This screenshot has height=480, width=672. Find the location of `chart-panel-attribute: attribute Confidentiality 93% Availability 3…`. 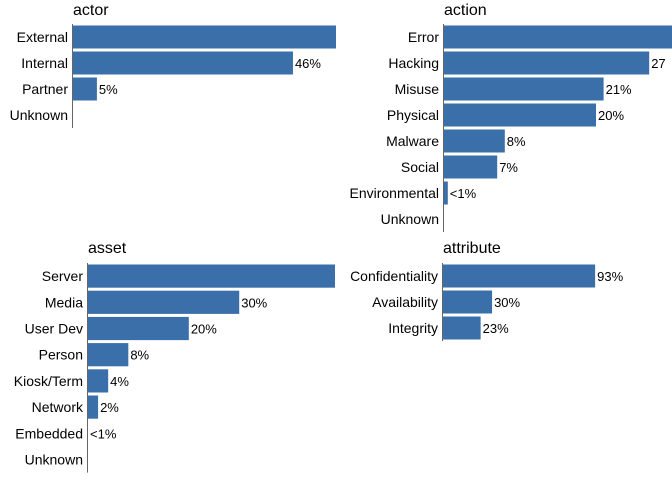

chart-panel-attribute: attribute Confidentiality 93% Availability 3… is located at coordinates (487, 290).